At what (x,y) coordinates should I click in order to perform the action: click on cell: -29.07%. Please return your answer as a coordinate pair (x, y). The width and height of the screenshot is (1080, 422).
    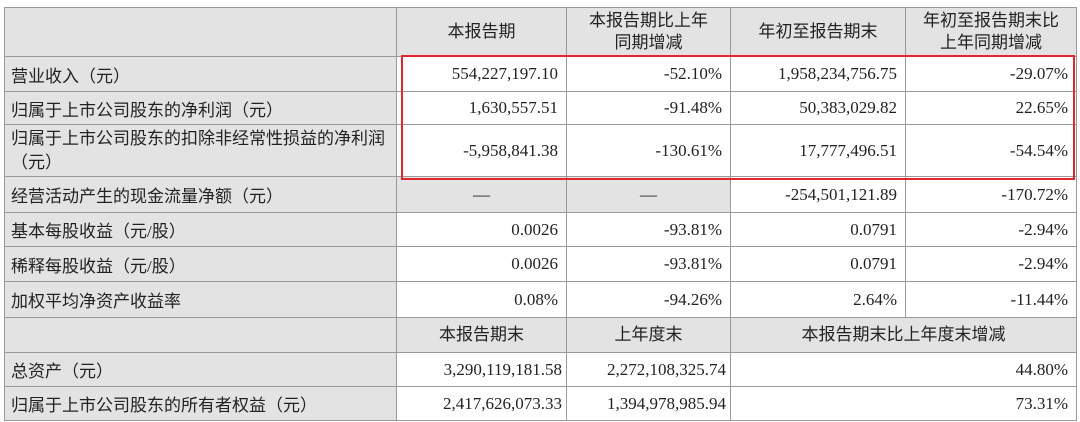
    Looking at the image, I should click on (991, 74).